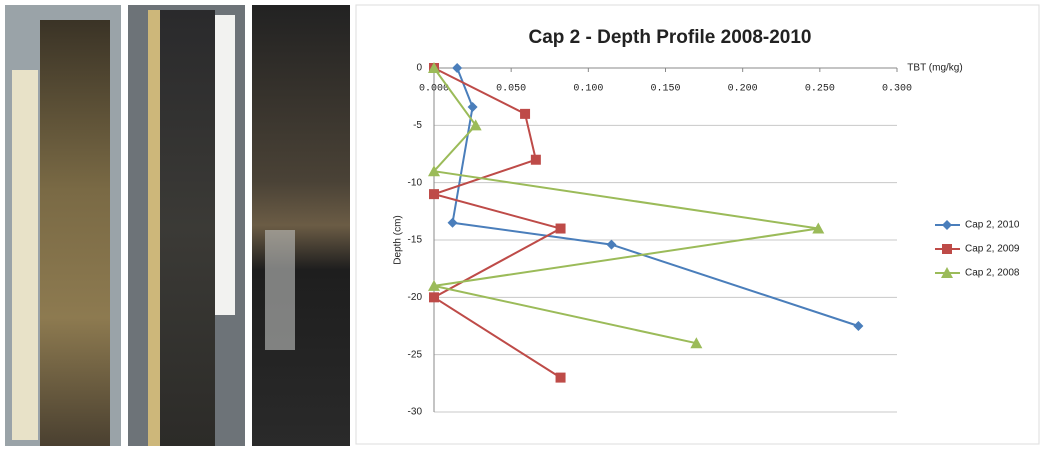  I want to click on y-tick-label: -10, so click(415, 182).